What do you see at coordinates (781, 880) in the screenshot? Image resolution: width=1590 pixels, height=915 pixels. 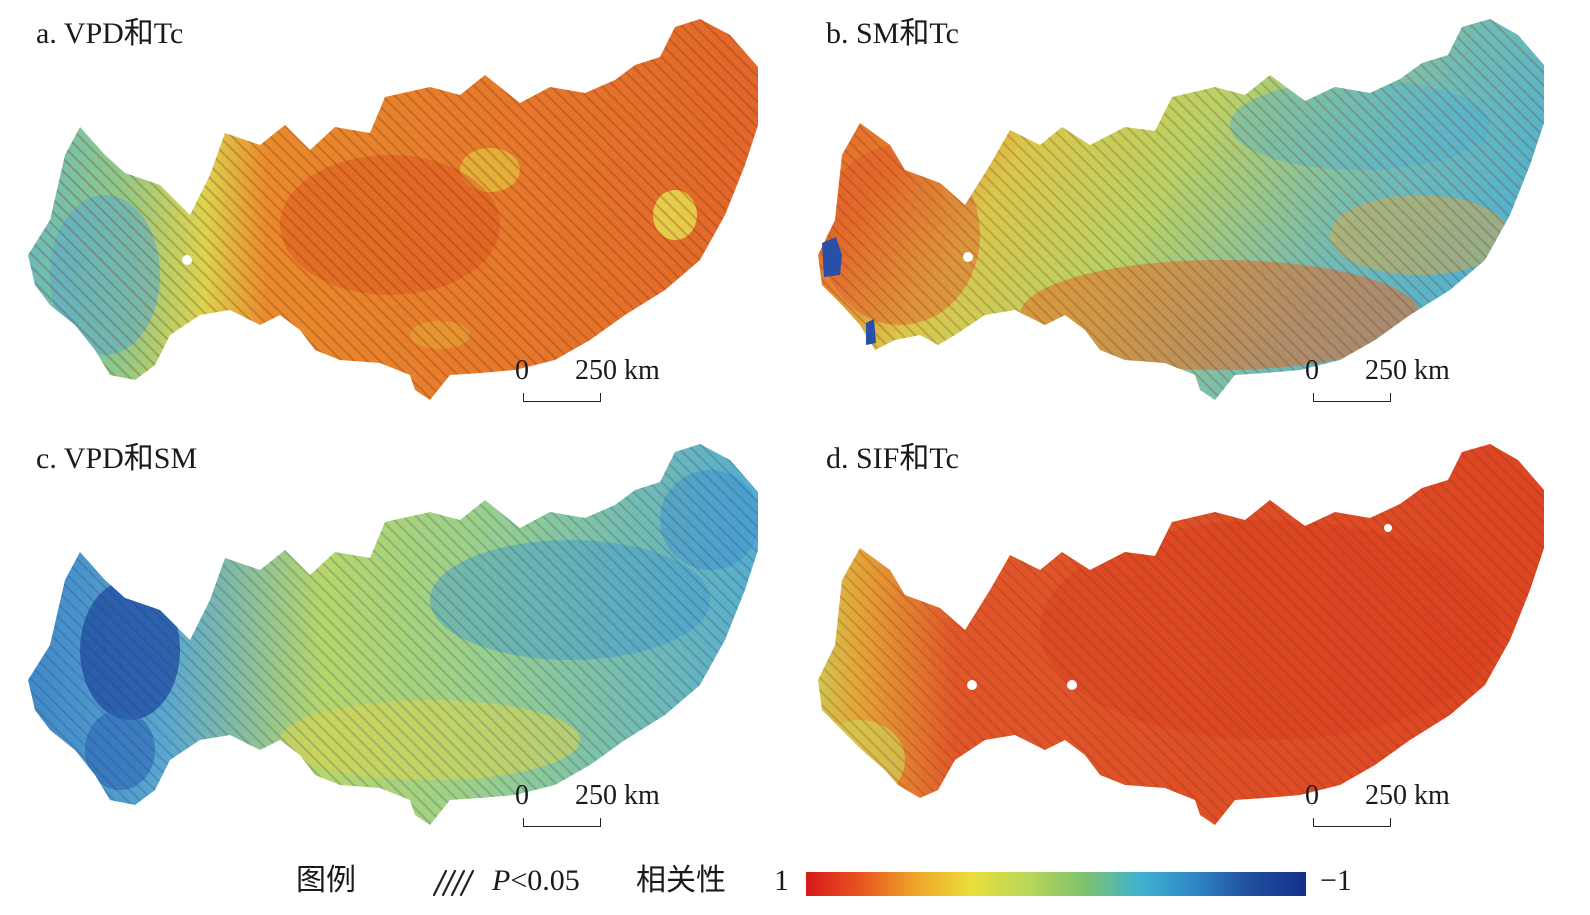 I see `colorbar-max-label: 1` at bounding box center [781, 880].